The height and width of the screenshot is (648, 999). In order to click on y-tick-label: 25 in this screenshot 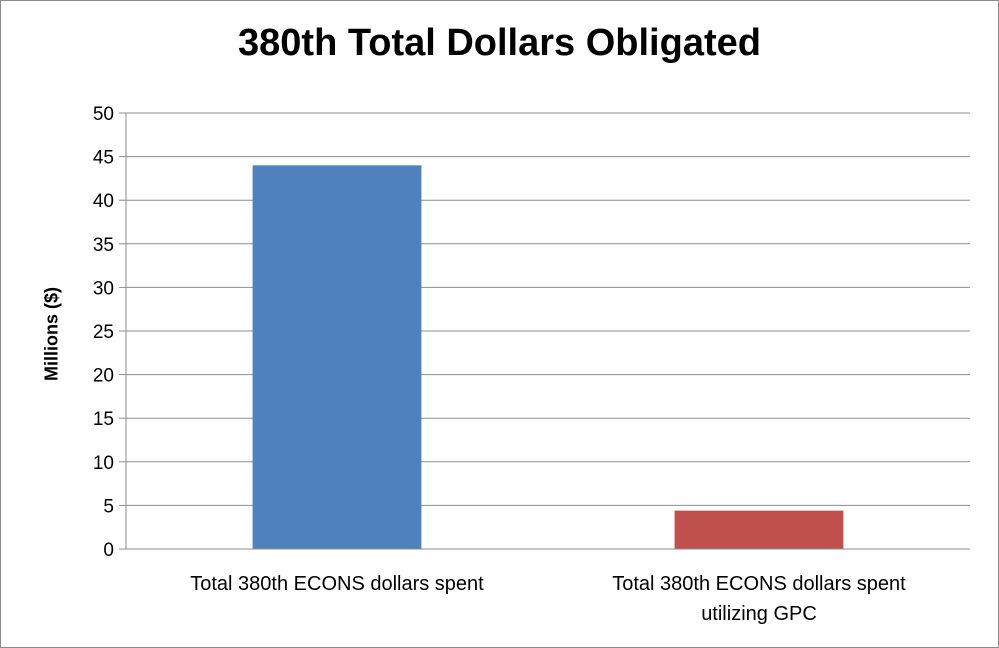, I will do `click(103, 332)`.